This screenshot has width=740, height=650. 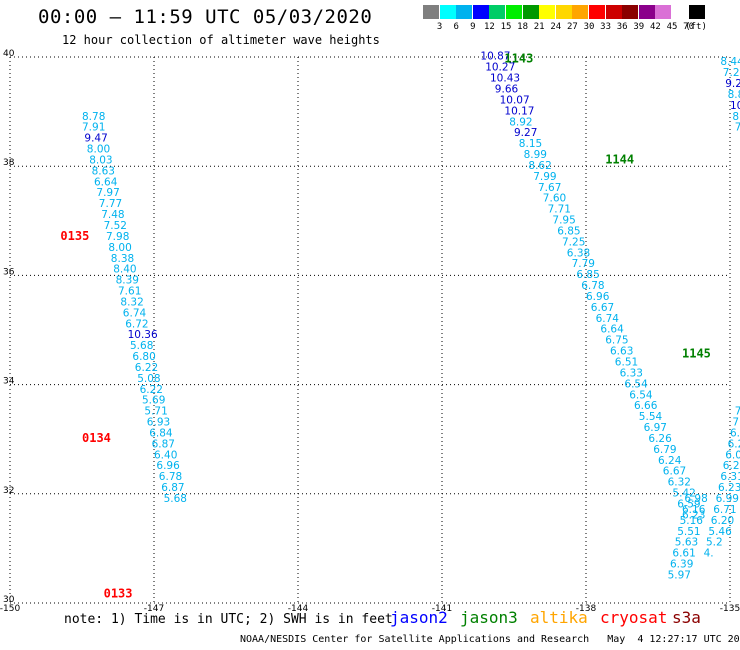 I want to click on y-tick-label: 30, so click(x=9, y=600).